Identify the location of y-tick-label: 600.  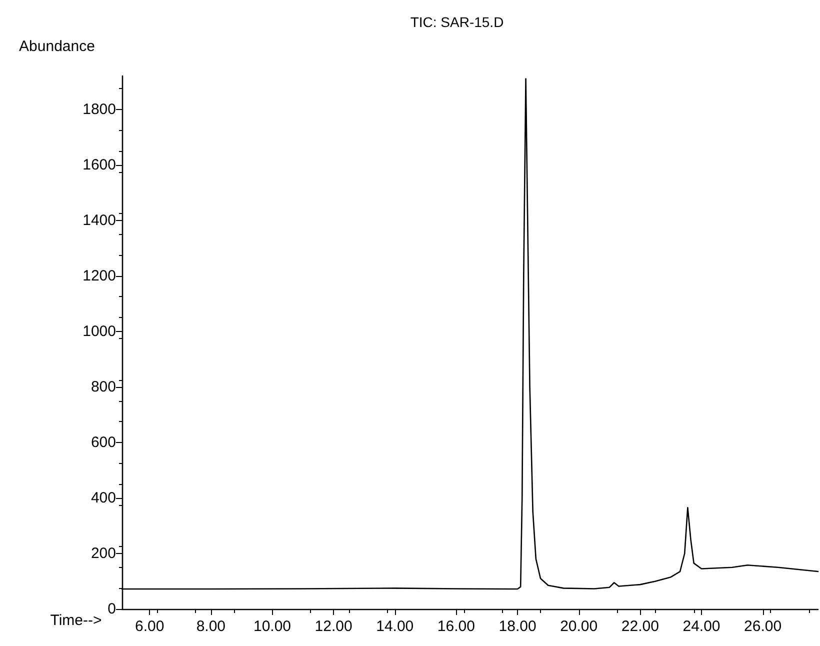
(103, 442).